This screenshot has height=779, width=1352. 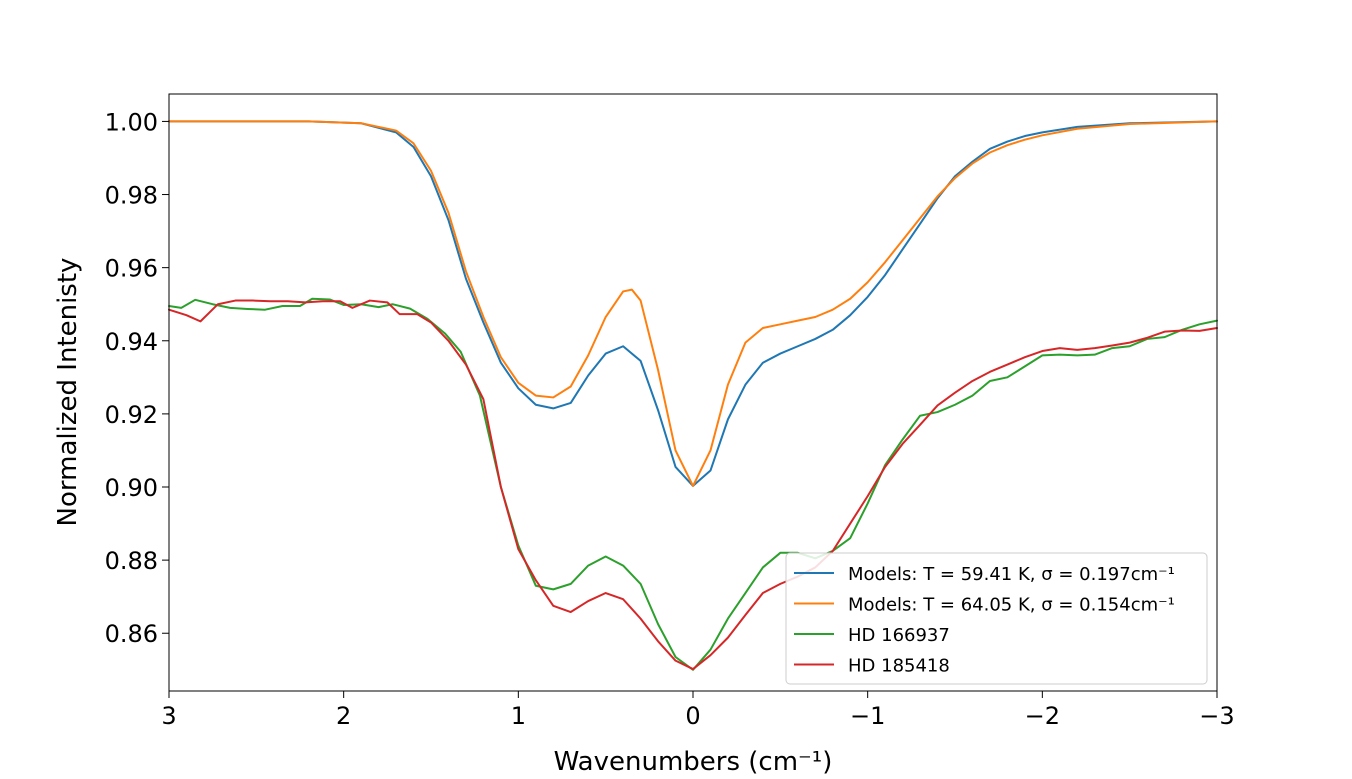 I want to click on legend-label: Models: T = 64.05 K, σ = 0.154cm⁻¹, so click(x=1011, y=605).